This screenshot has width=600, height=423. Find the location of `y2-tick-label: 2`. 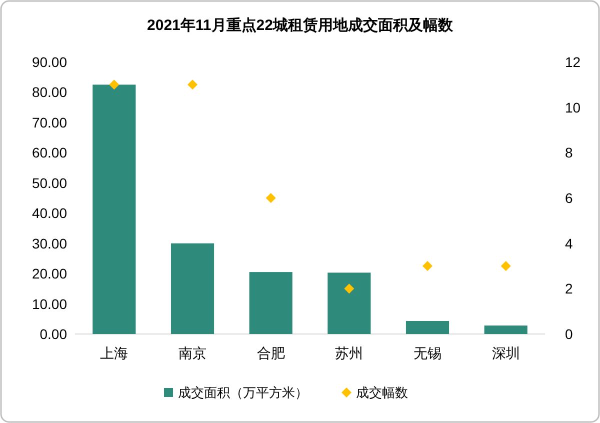

y2-tick-label: 2 is located at coordinates (569, 288).